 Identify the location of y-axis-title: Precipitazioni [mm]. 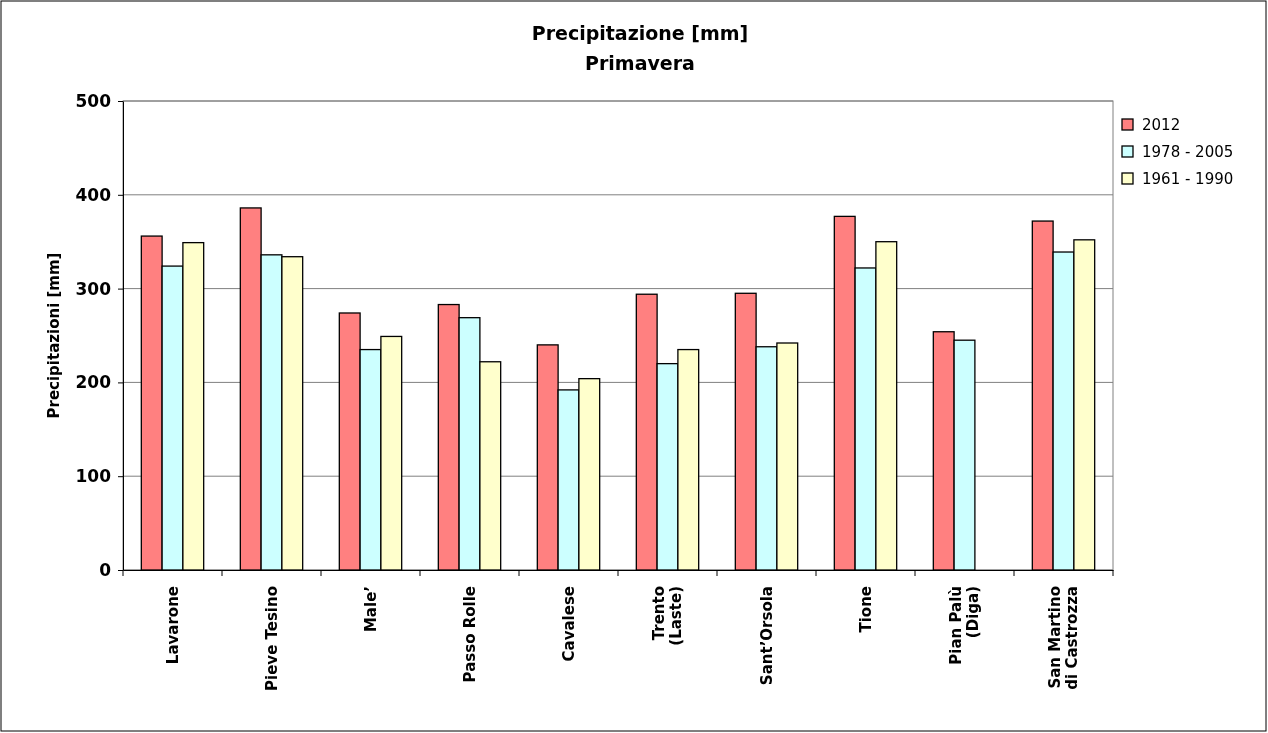
(54, 335).